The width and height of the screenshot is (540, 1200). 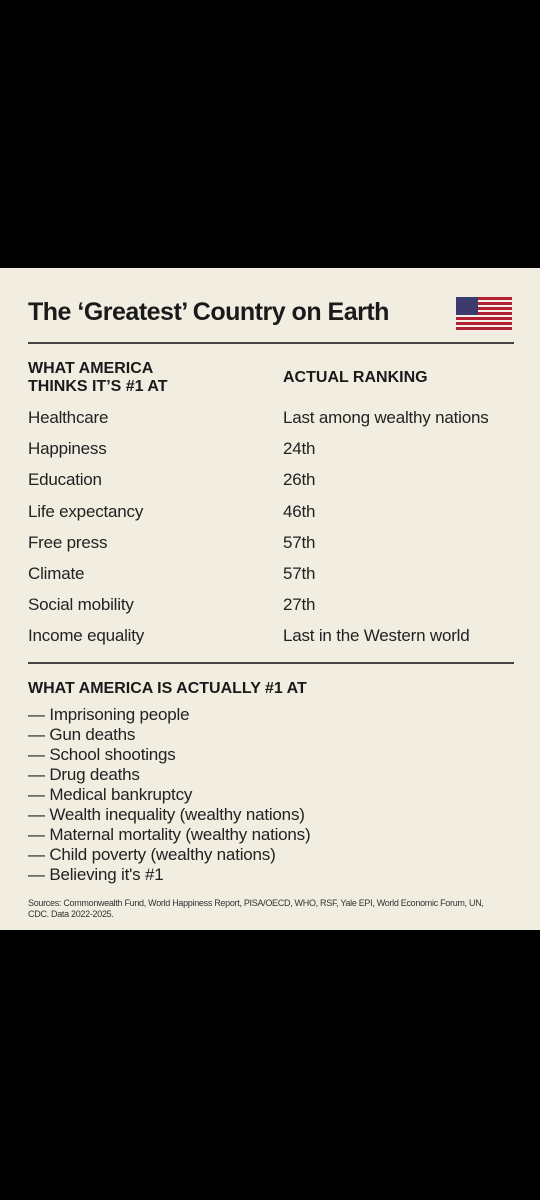 I want to click on section-title: WHAT AMERICA IS ACTUALLY #1 AT, so click(x=167, y=688).